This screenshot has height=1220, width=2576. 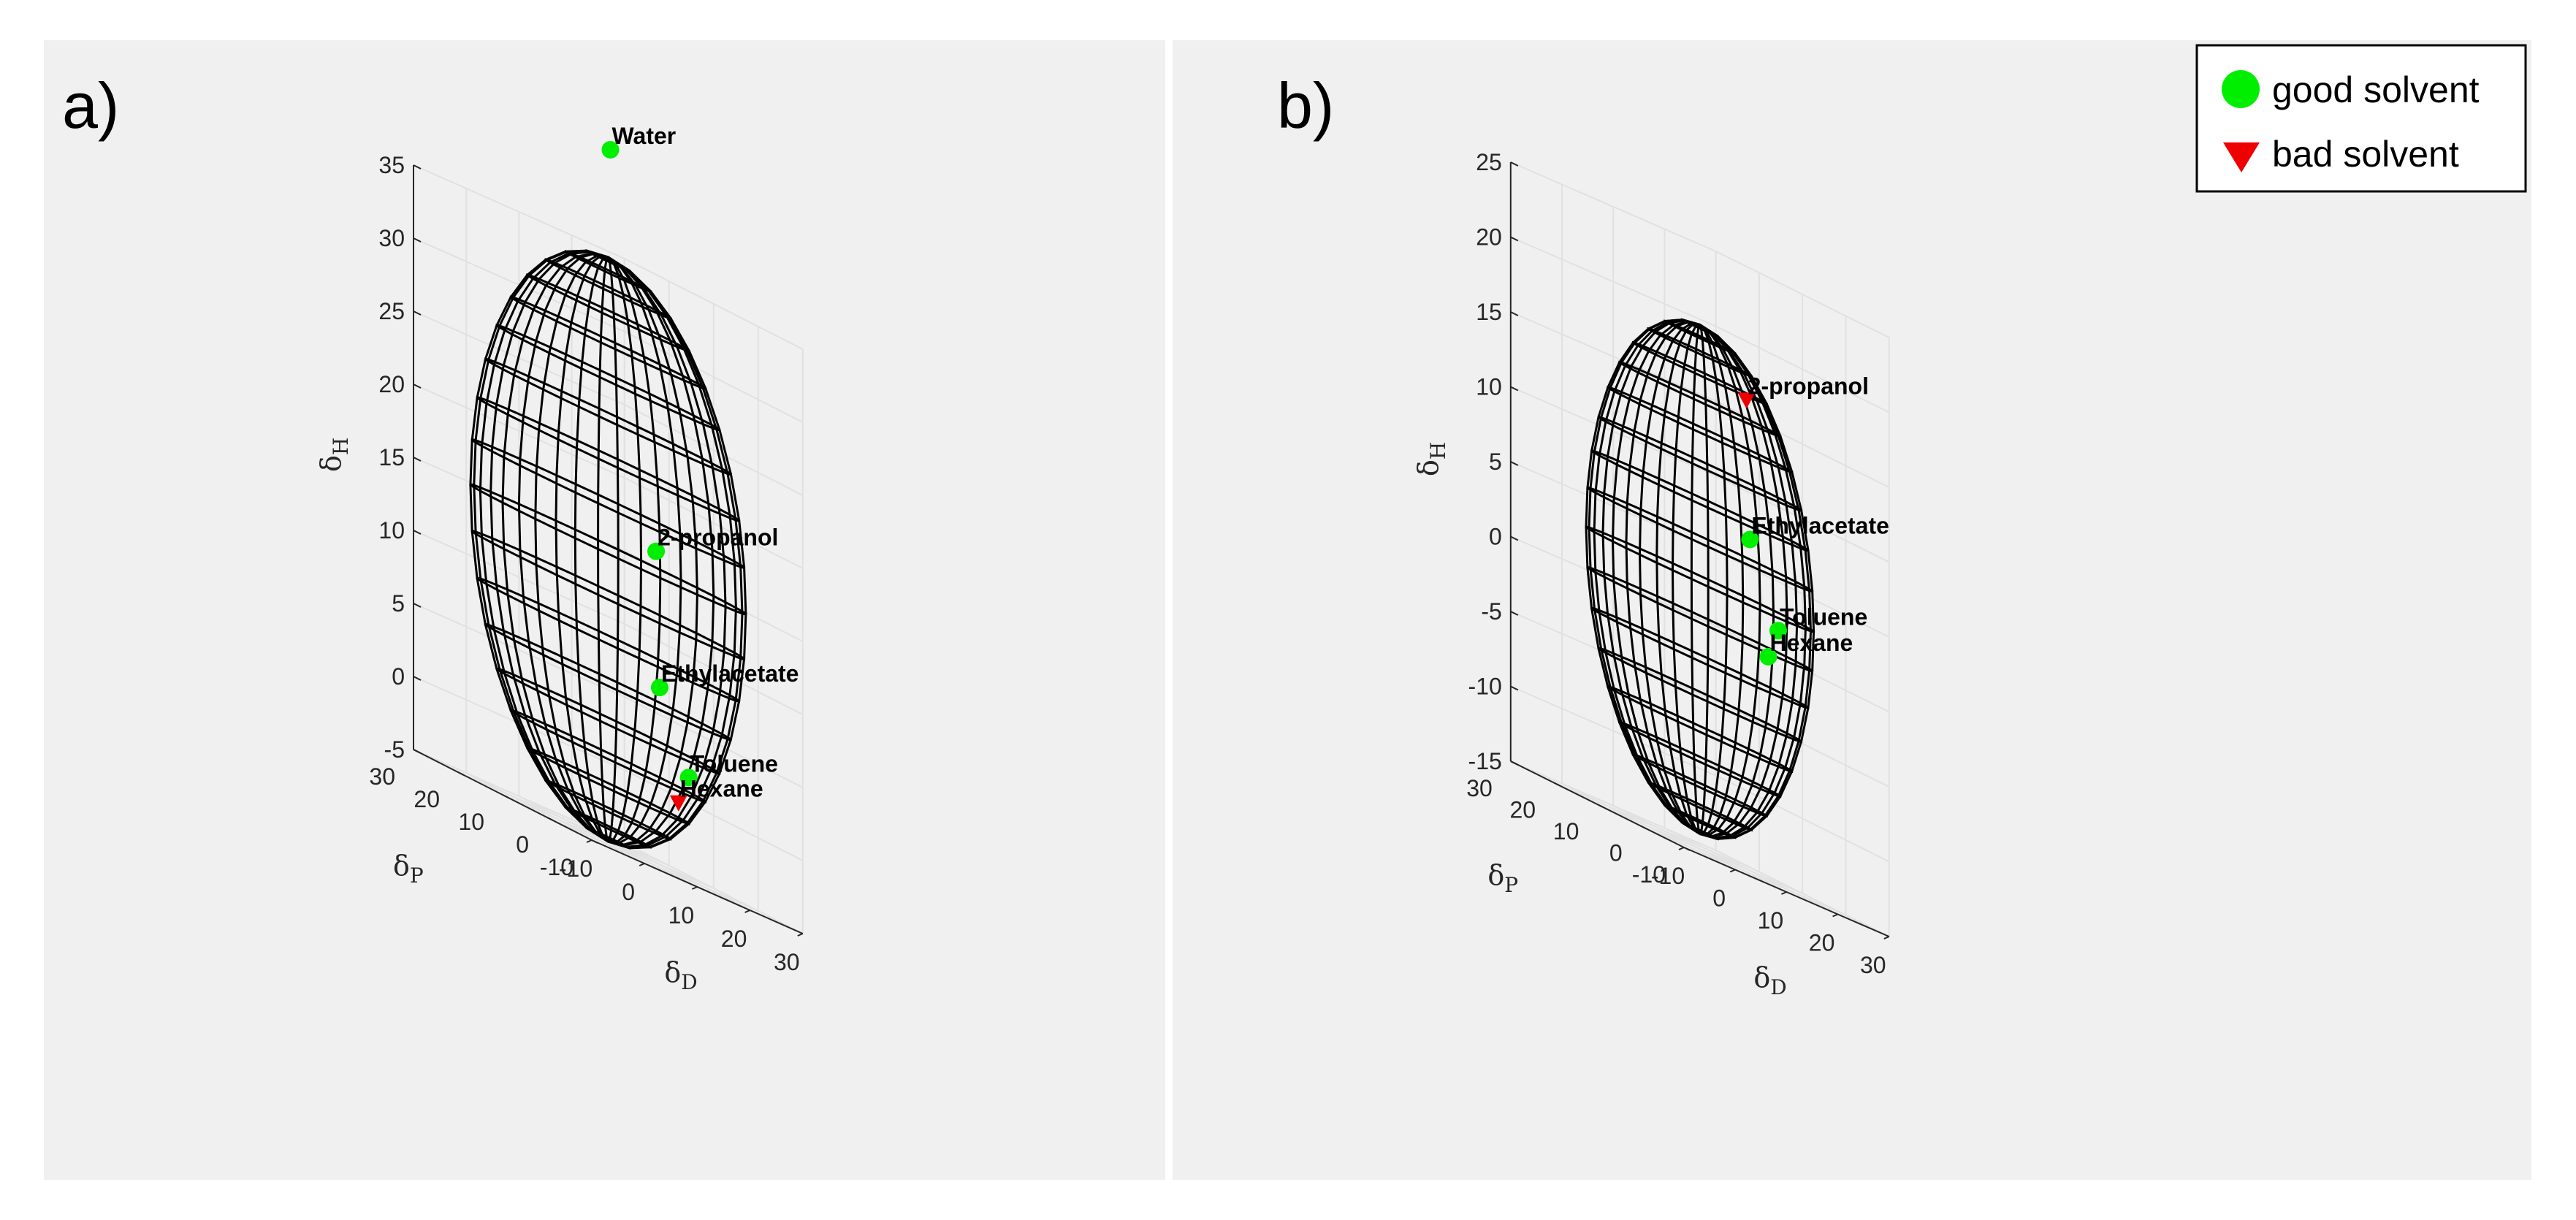 I want to click on x-tick-label: 20, so click(x=1822, y=943).